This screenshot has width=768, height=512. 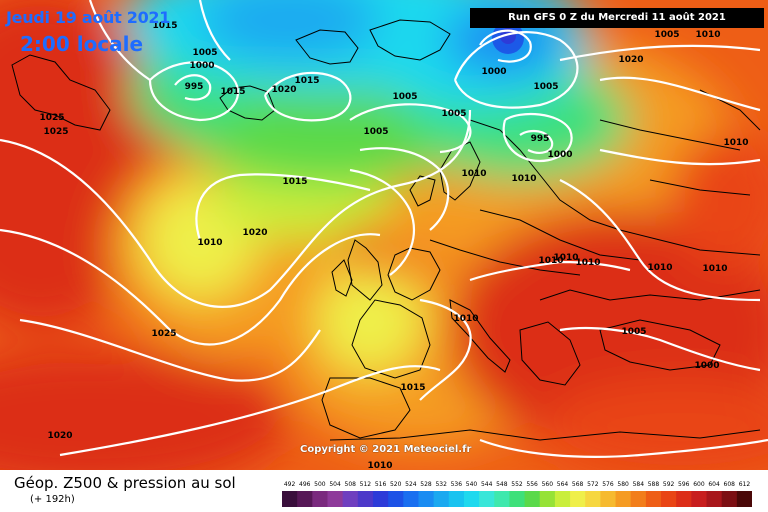 What do you see at coordinates (593, 484) in the screenshot?
I see `scale-tick-label: 572` at bounding box center [593, 484].